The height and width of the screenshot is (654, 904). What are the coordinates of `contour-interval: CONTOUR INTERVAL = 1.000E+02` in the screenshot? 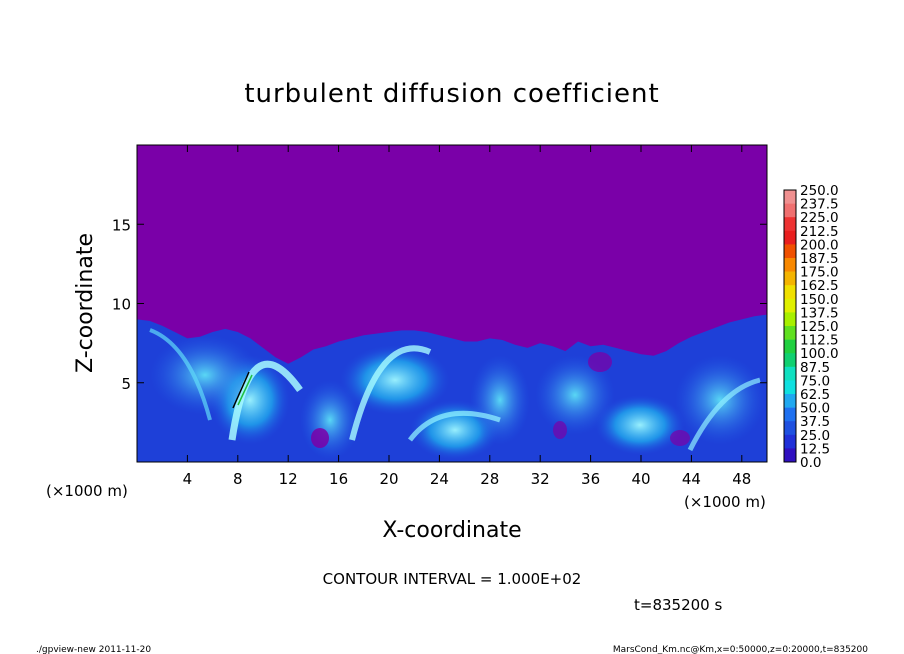 It's located at (452, 579).